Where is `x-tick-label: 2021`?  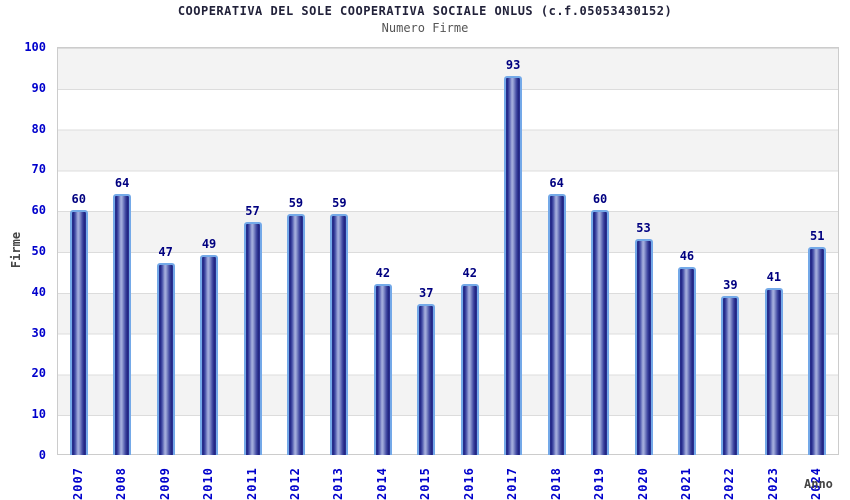
x-tick-label: 2021 is located at coordinates (685, 483).